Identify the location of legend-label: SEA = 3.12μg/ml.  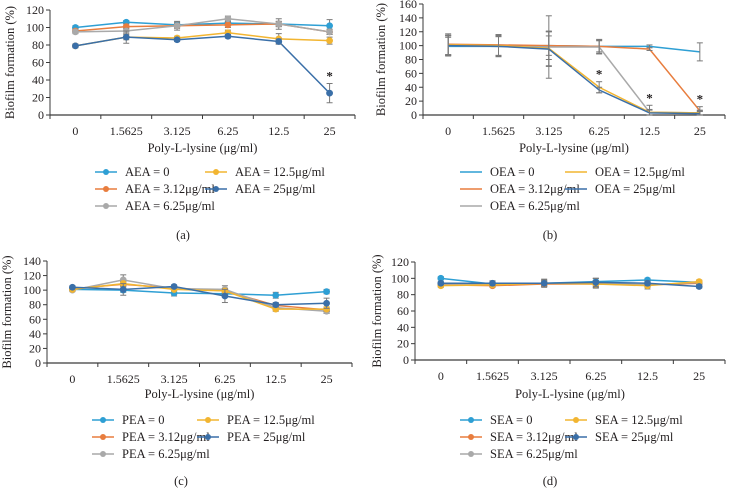
(534, 437).